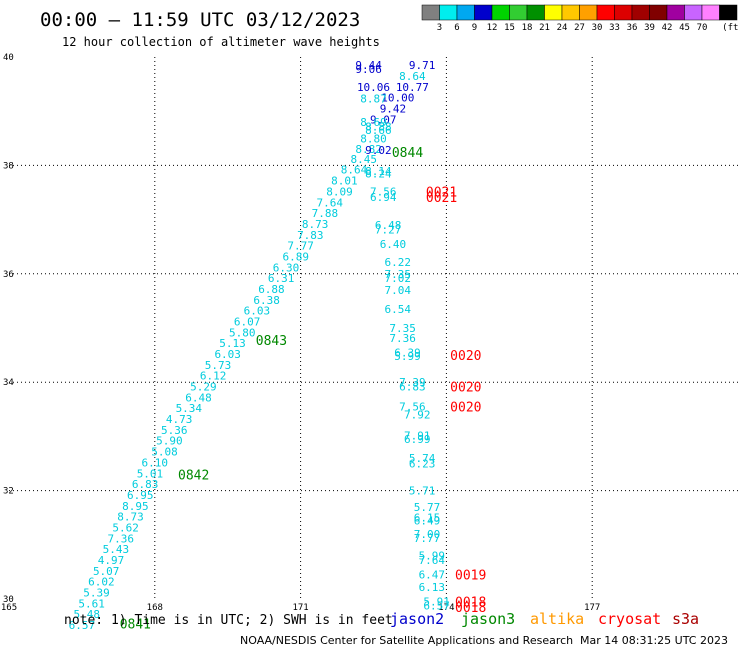 This screenshot has width=740, height=650. Describe the element at coordinates (213, 376) in the screenshot. I see `wave-height-label: 6.12` at that location.